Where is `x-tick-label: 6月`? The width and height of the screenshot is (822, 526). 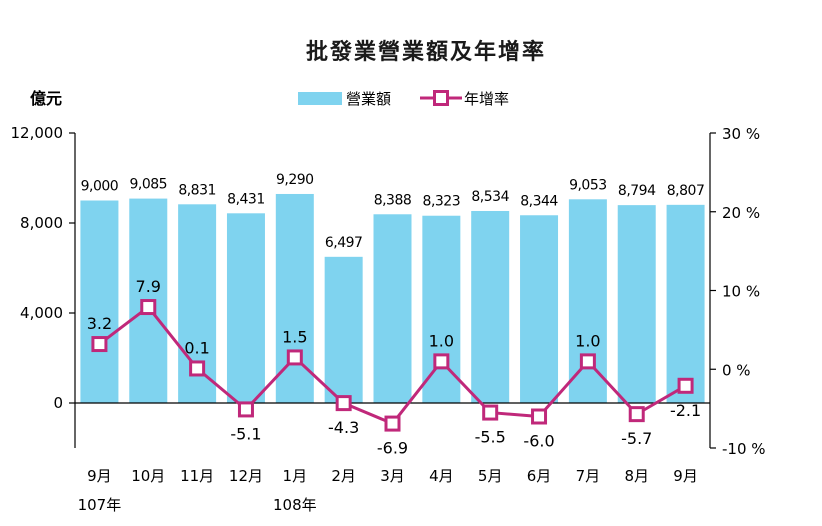
x-tick-label: 6月 is located at coordinates (539, 476).